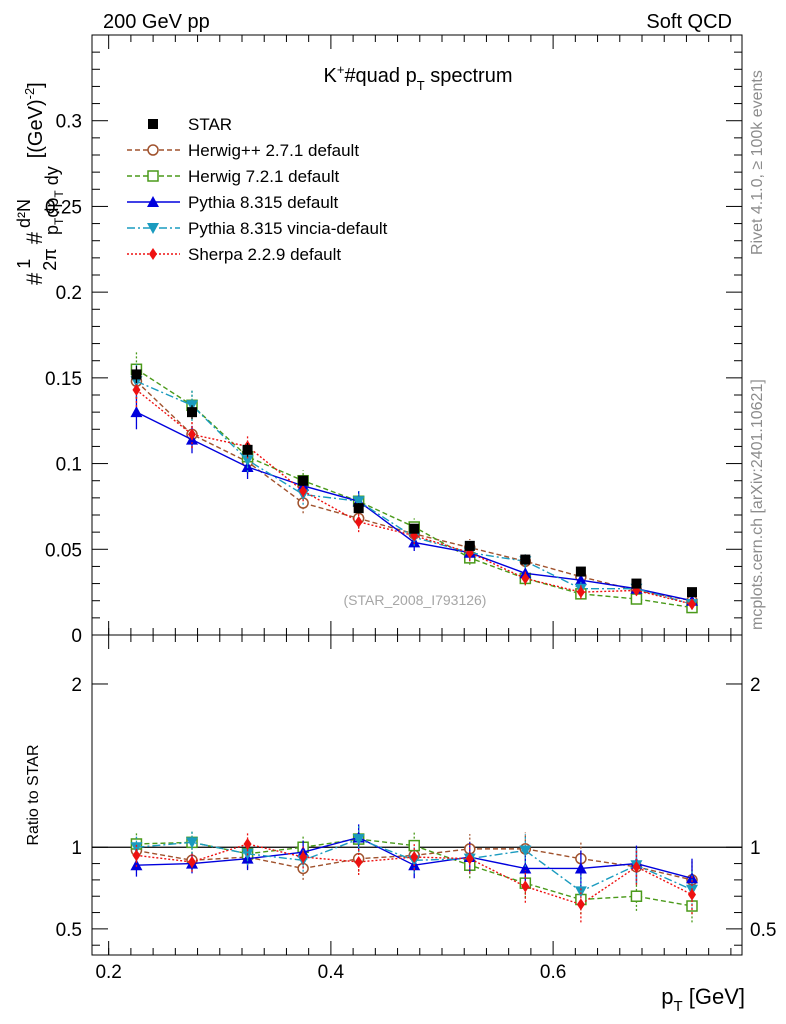 The width and height of the screenshot is (786, 1024). I want to click on ratio-y-axis-label: Ratio to STAR, so click(33, 794).